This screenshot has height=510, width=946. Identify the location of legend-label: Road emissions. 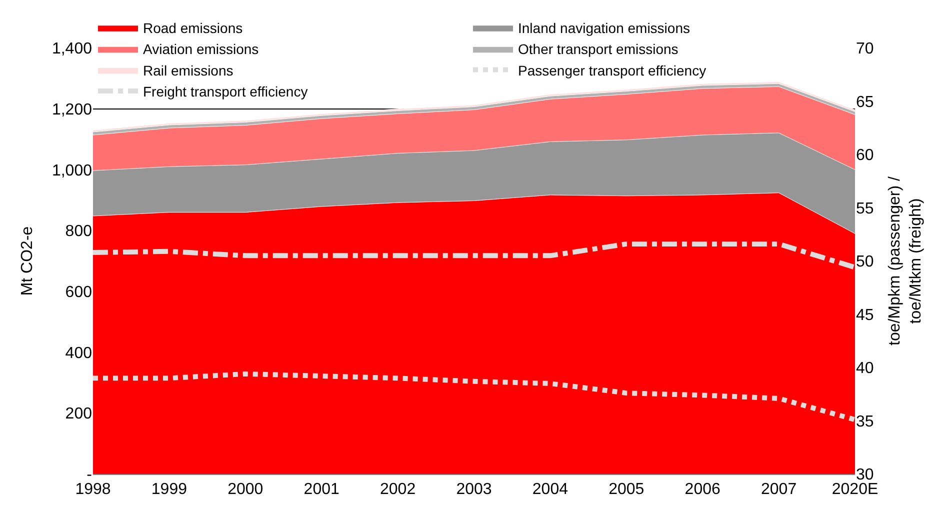
(193, 28).